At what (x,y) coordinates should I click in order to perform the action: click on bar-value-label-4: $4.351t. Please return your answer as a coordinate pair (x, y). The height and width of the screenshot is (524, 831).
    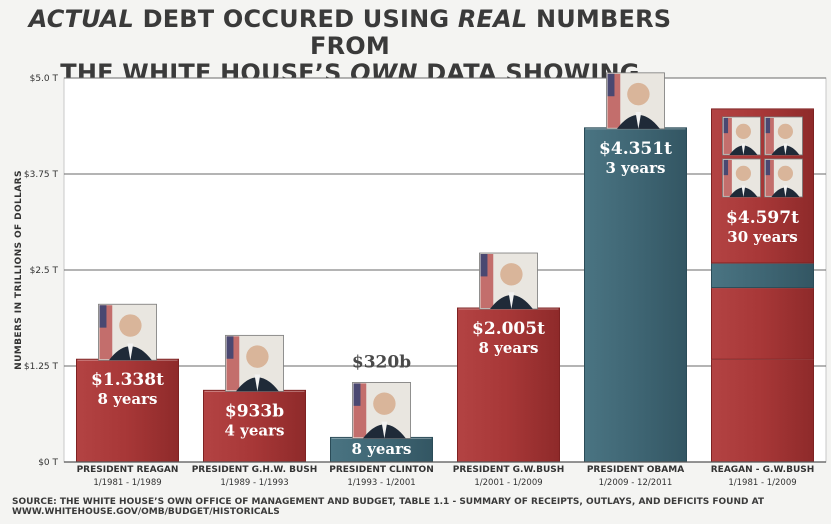
    Looking at the image, I should click on (635, 149).